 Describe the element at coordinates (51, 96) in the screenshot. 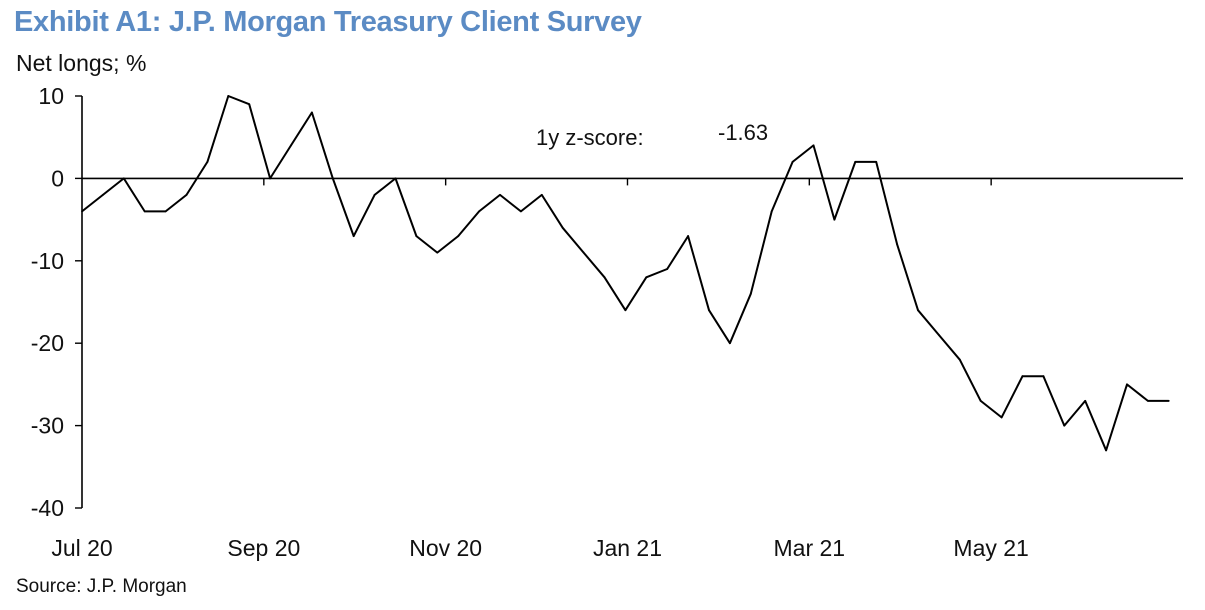

I see `y-tick-label: 10` at that location.